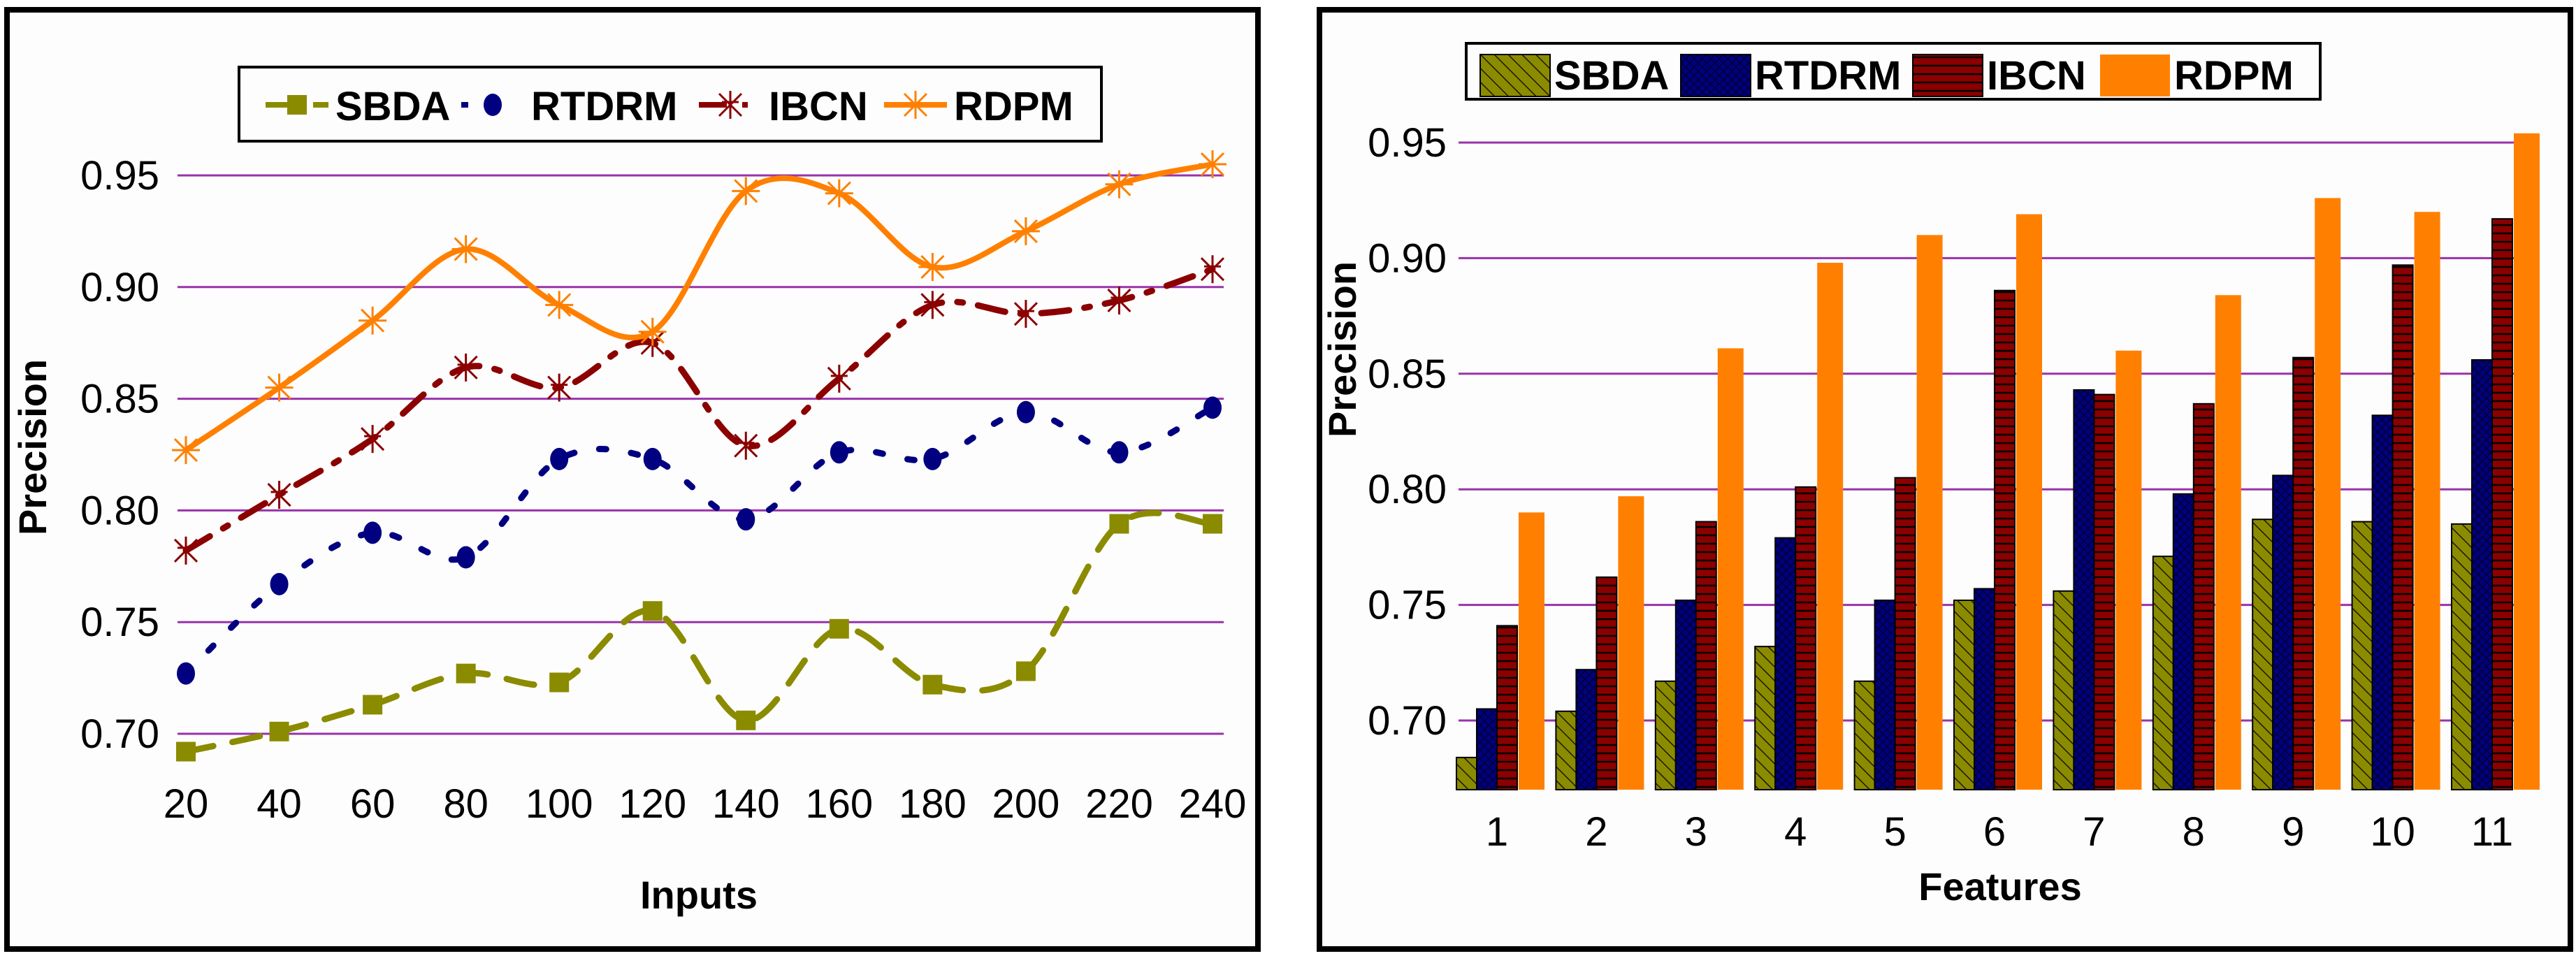 This screenshot has width=2576, height=956. What do you see at coordinates (120, 510) in the screenshot?
I see `left-y-tick-label: 0.80` at bounding box center [120, 510].